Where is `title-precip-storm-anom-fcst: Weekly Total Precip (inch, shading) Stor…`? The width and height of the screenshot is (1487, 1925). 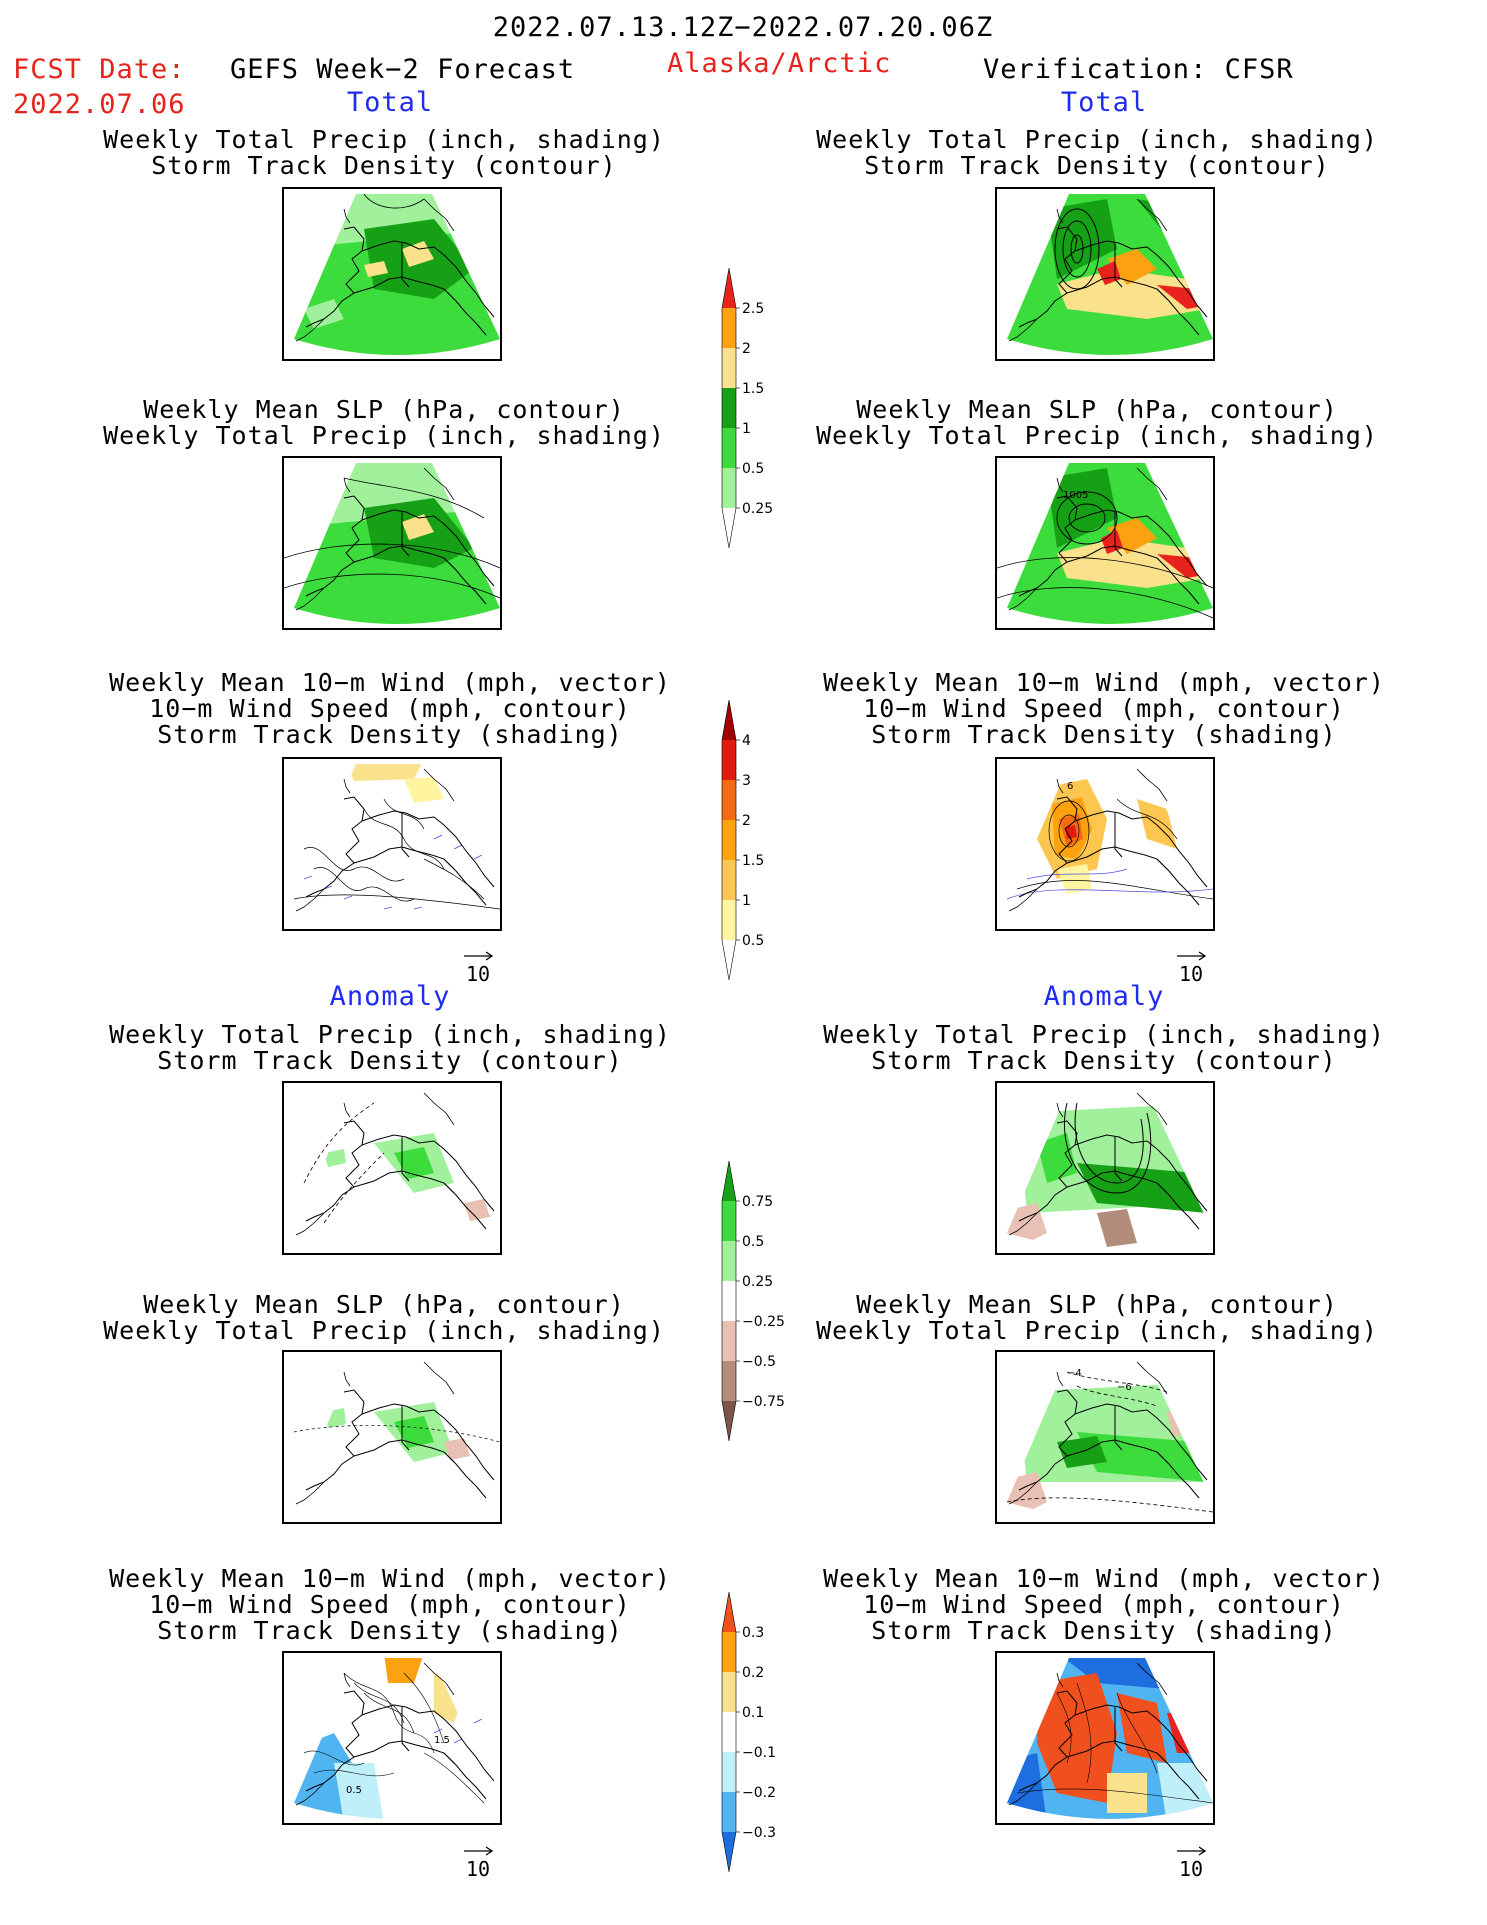
title-precip-storm-anom-fcst: Weekly Total Precip (inch, shading) Stor… is located at coordinates (390, 1047).